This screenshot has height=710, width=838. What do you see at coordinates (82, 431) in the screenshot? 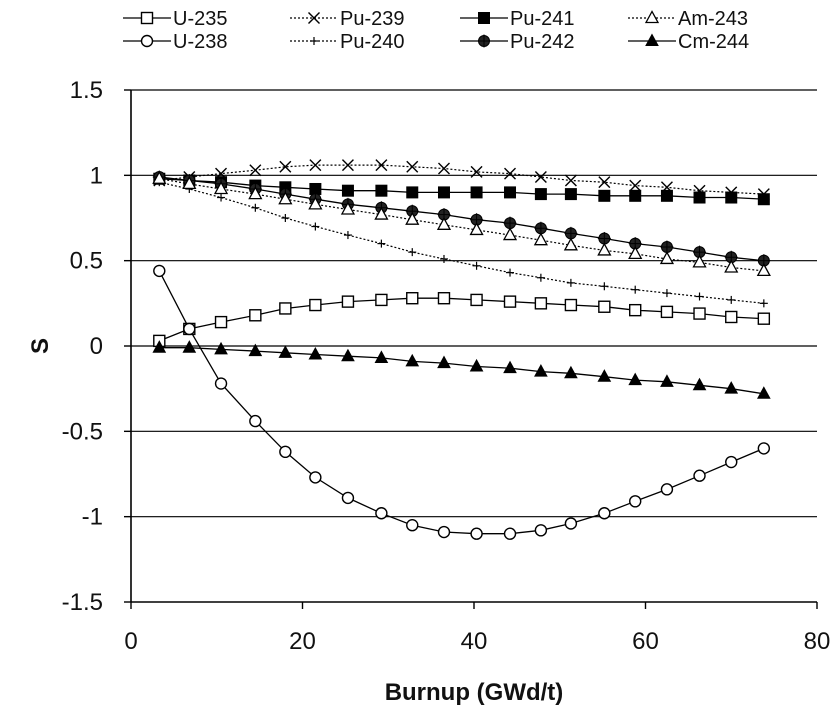
I see `y-tick-label-4: -0.5` at bounding box center [82, 431].